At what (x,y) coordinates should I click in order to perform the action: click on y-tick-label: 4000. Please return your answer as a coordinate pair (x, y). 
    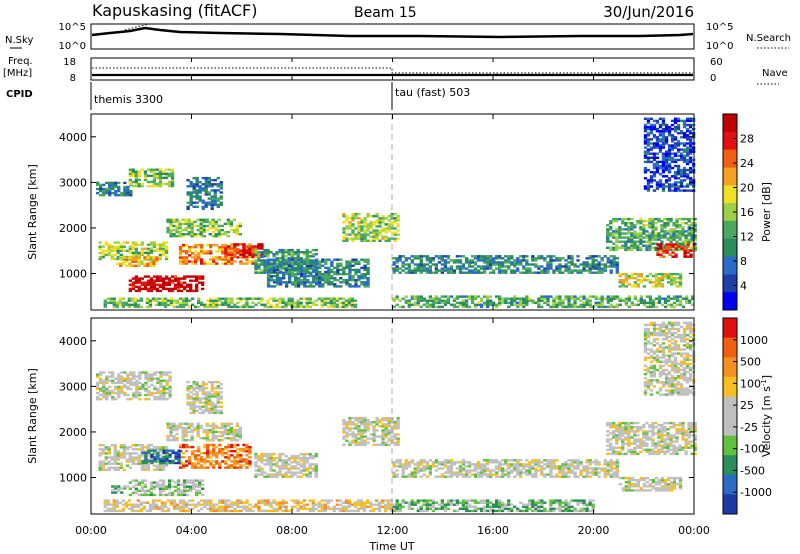
    Looking at the image, I should click on (73, 137).